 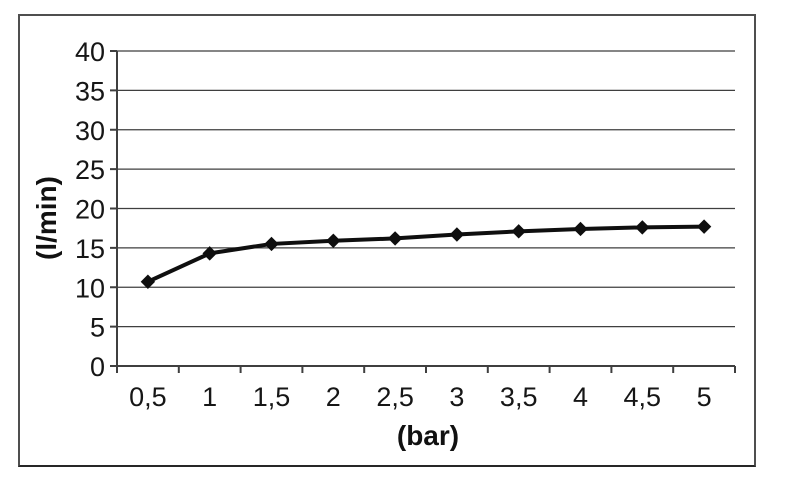 I want to click on y-tick-label: 5, so click(x=97, y=328).